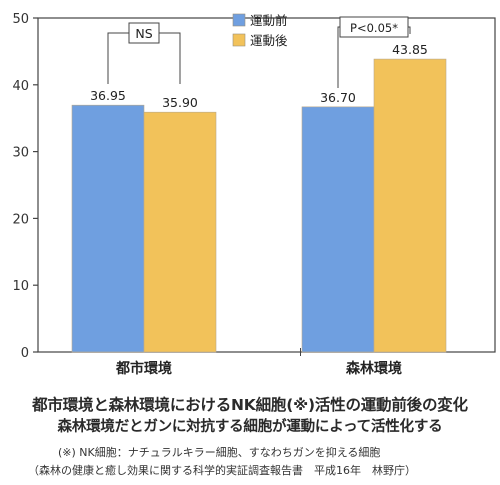 This screenshot has height=485, width=500. I want to click on legend-label: 運動後, so click(269, 40).